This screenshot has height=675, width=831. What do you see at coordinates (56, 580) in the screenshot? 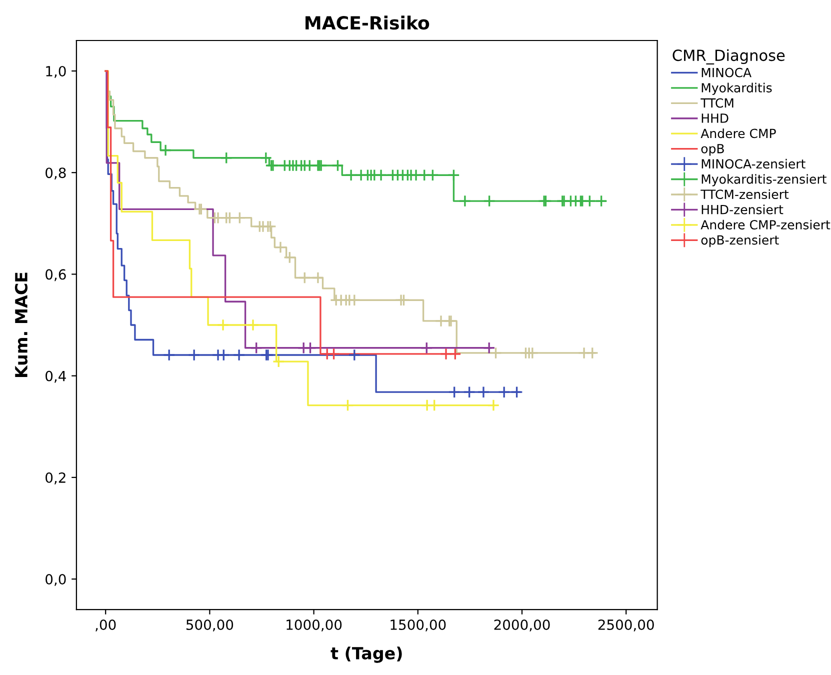
I see `y-tick-label: 0,0` at bounding box center [56, 580].